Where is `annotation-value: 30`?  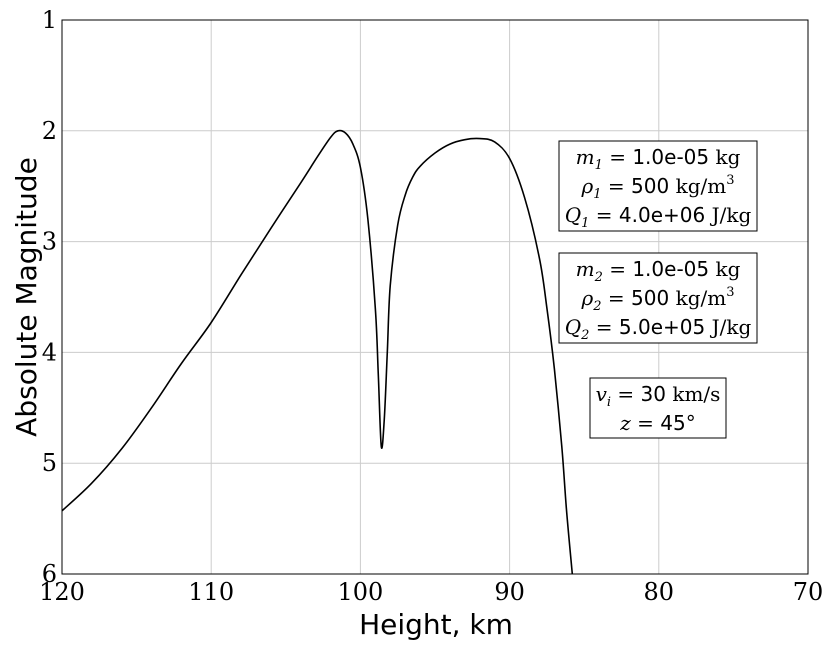 annotation-value: 30 is located at coordinates (653, 394).